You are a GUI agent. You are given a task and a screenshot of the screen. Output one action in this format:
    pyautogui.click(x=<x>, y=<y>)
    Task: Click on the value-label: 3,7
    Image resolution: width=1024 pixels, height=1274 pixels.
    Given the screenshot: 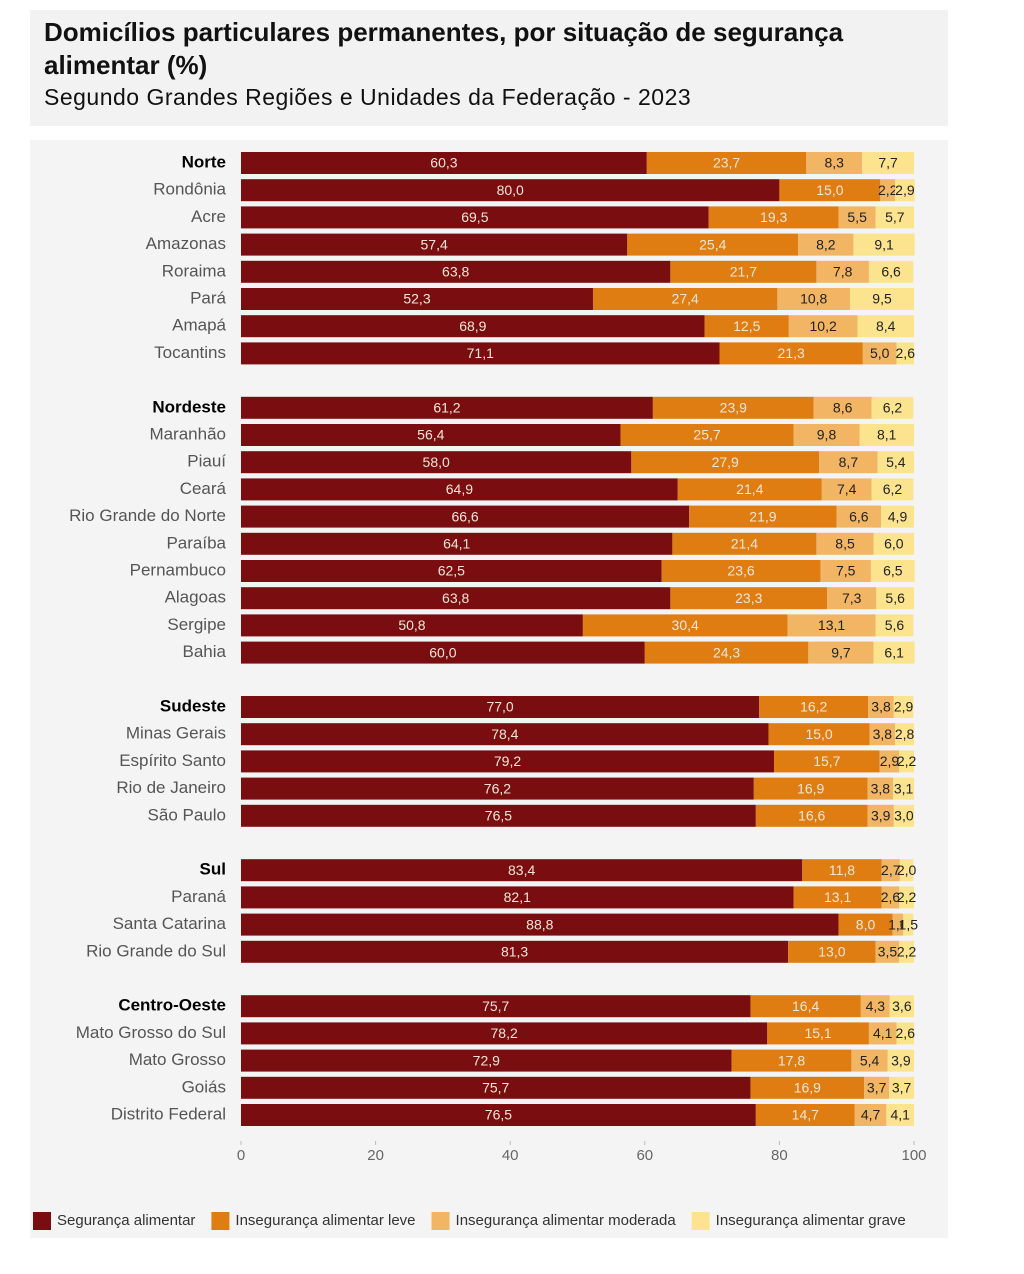 What is the action you would take?
    pyautogui.click(x=877, y=1088)
    